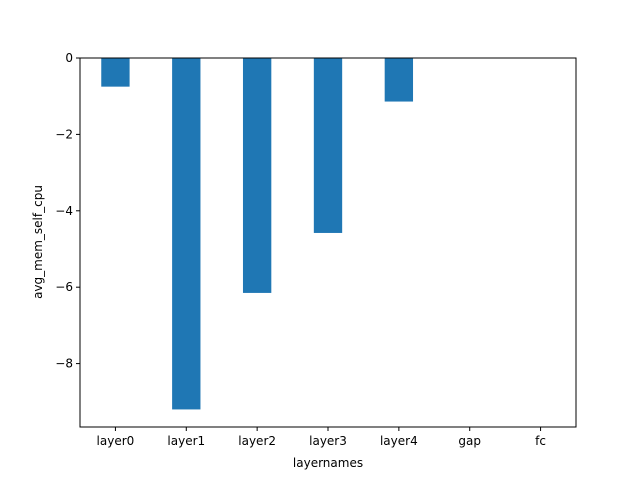 The height and width of the screenshot is (480, 640). I want to click on x-tick-label: layer1, so click(186, 441).